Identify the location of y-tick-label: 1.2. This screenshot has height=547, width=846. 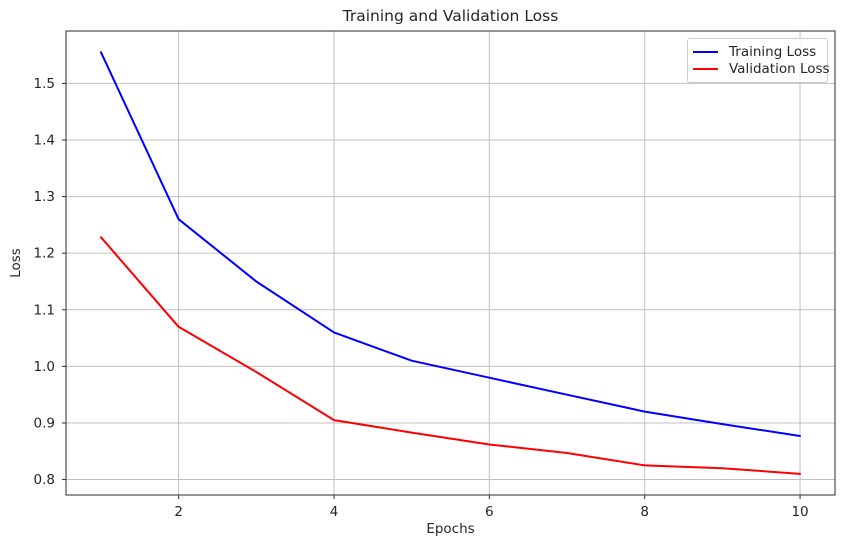
(44, 254).